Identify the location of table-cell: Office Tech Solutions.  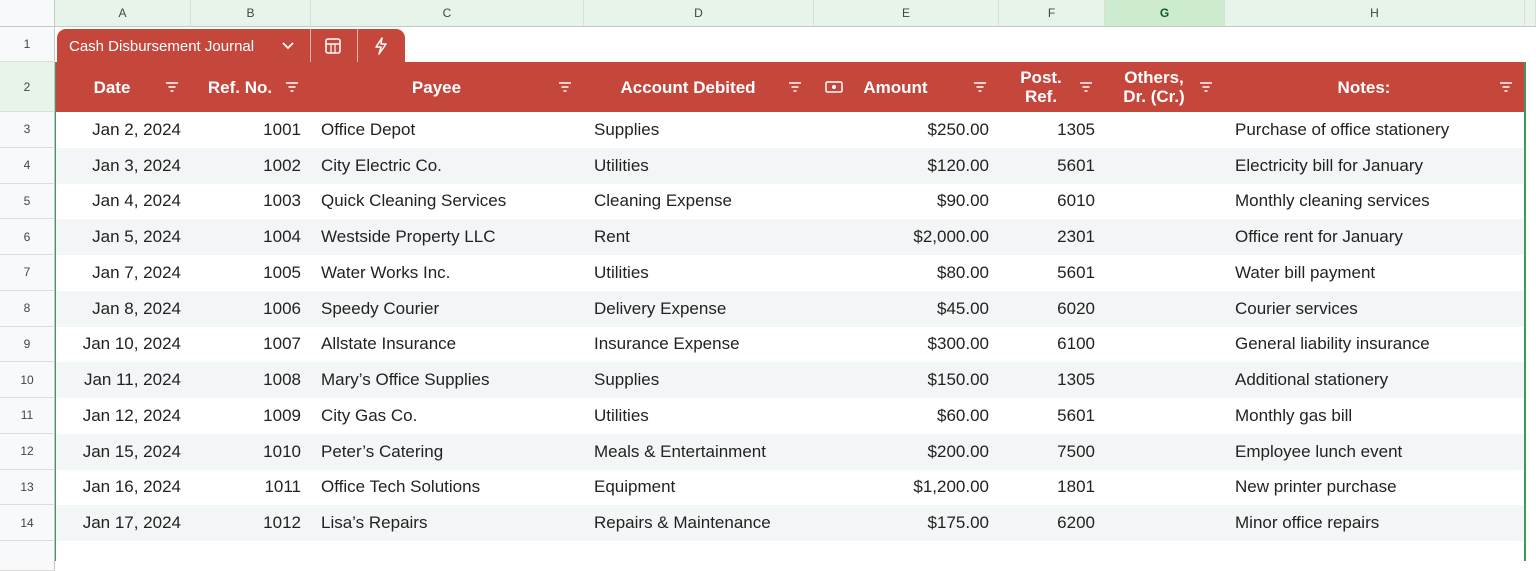
(401, 487).